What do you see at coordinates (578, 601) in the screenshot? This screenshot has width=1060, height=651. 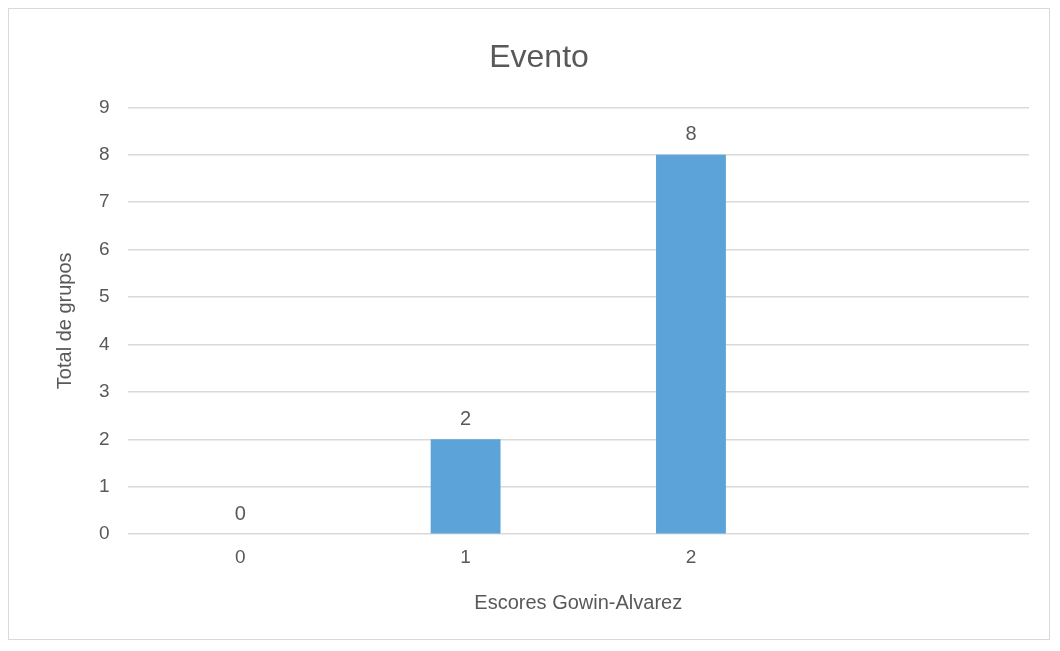 I see `x-axis-title: Escores Gowin-Alvarez` at bounding box center [578, 601].